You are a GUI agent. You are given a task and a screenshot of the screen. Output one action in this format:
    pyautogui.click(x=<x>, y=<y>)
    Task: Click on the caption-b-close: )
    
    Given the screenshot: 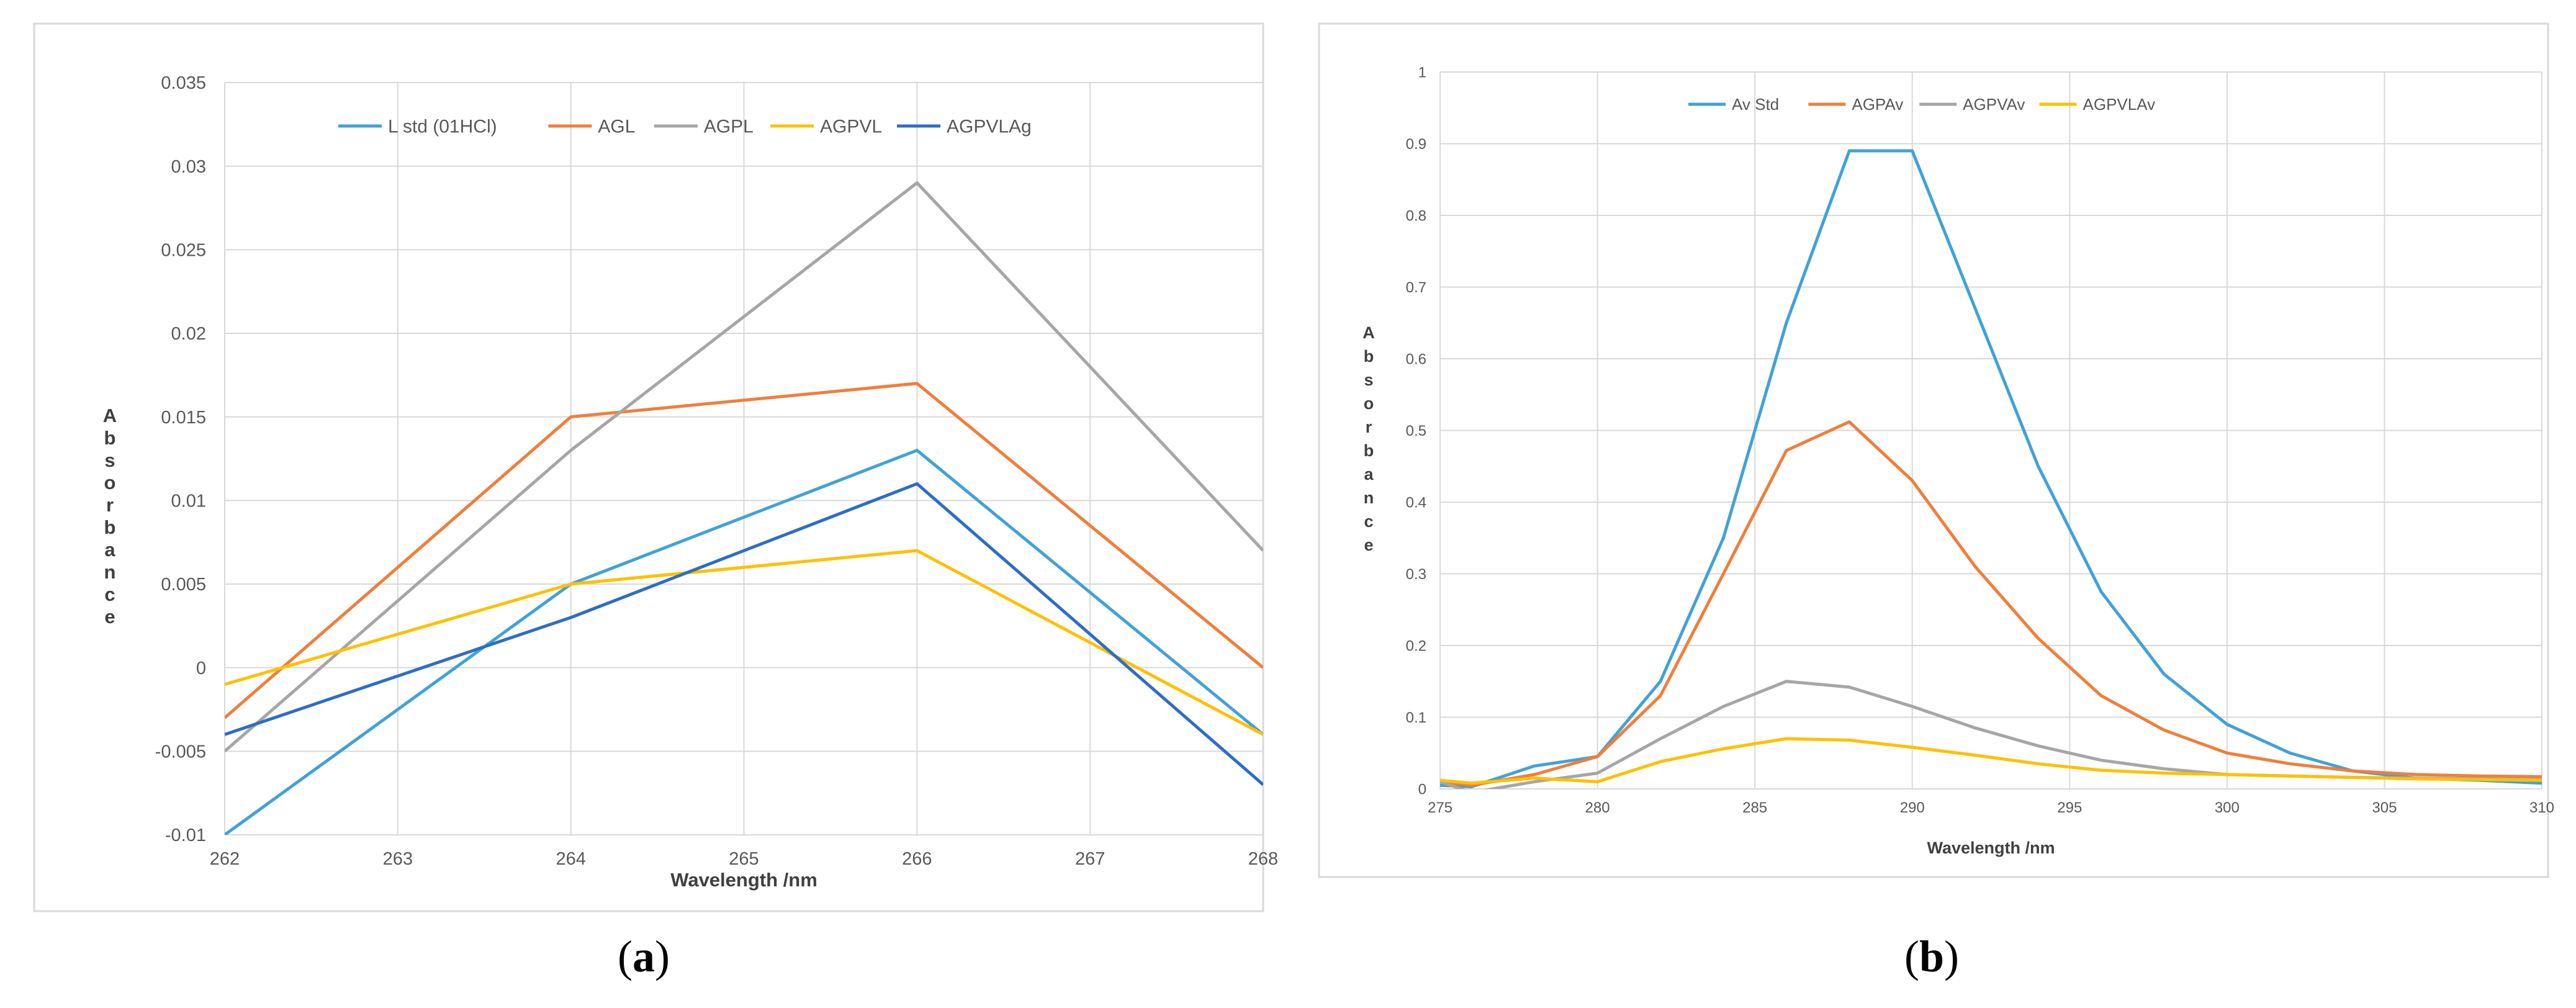 What is the action you would take?
    pyautogui.click(x=1951, y=957)
    